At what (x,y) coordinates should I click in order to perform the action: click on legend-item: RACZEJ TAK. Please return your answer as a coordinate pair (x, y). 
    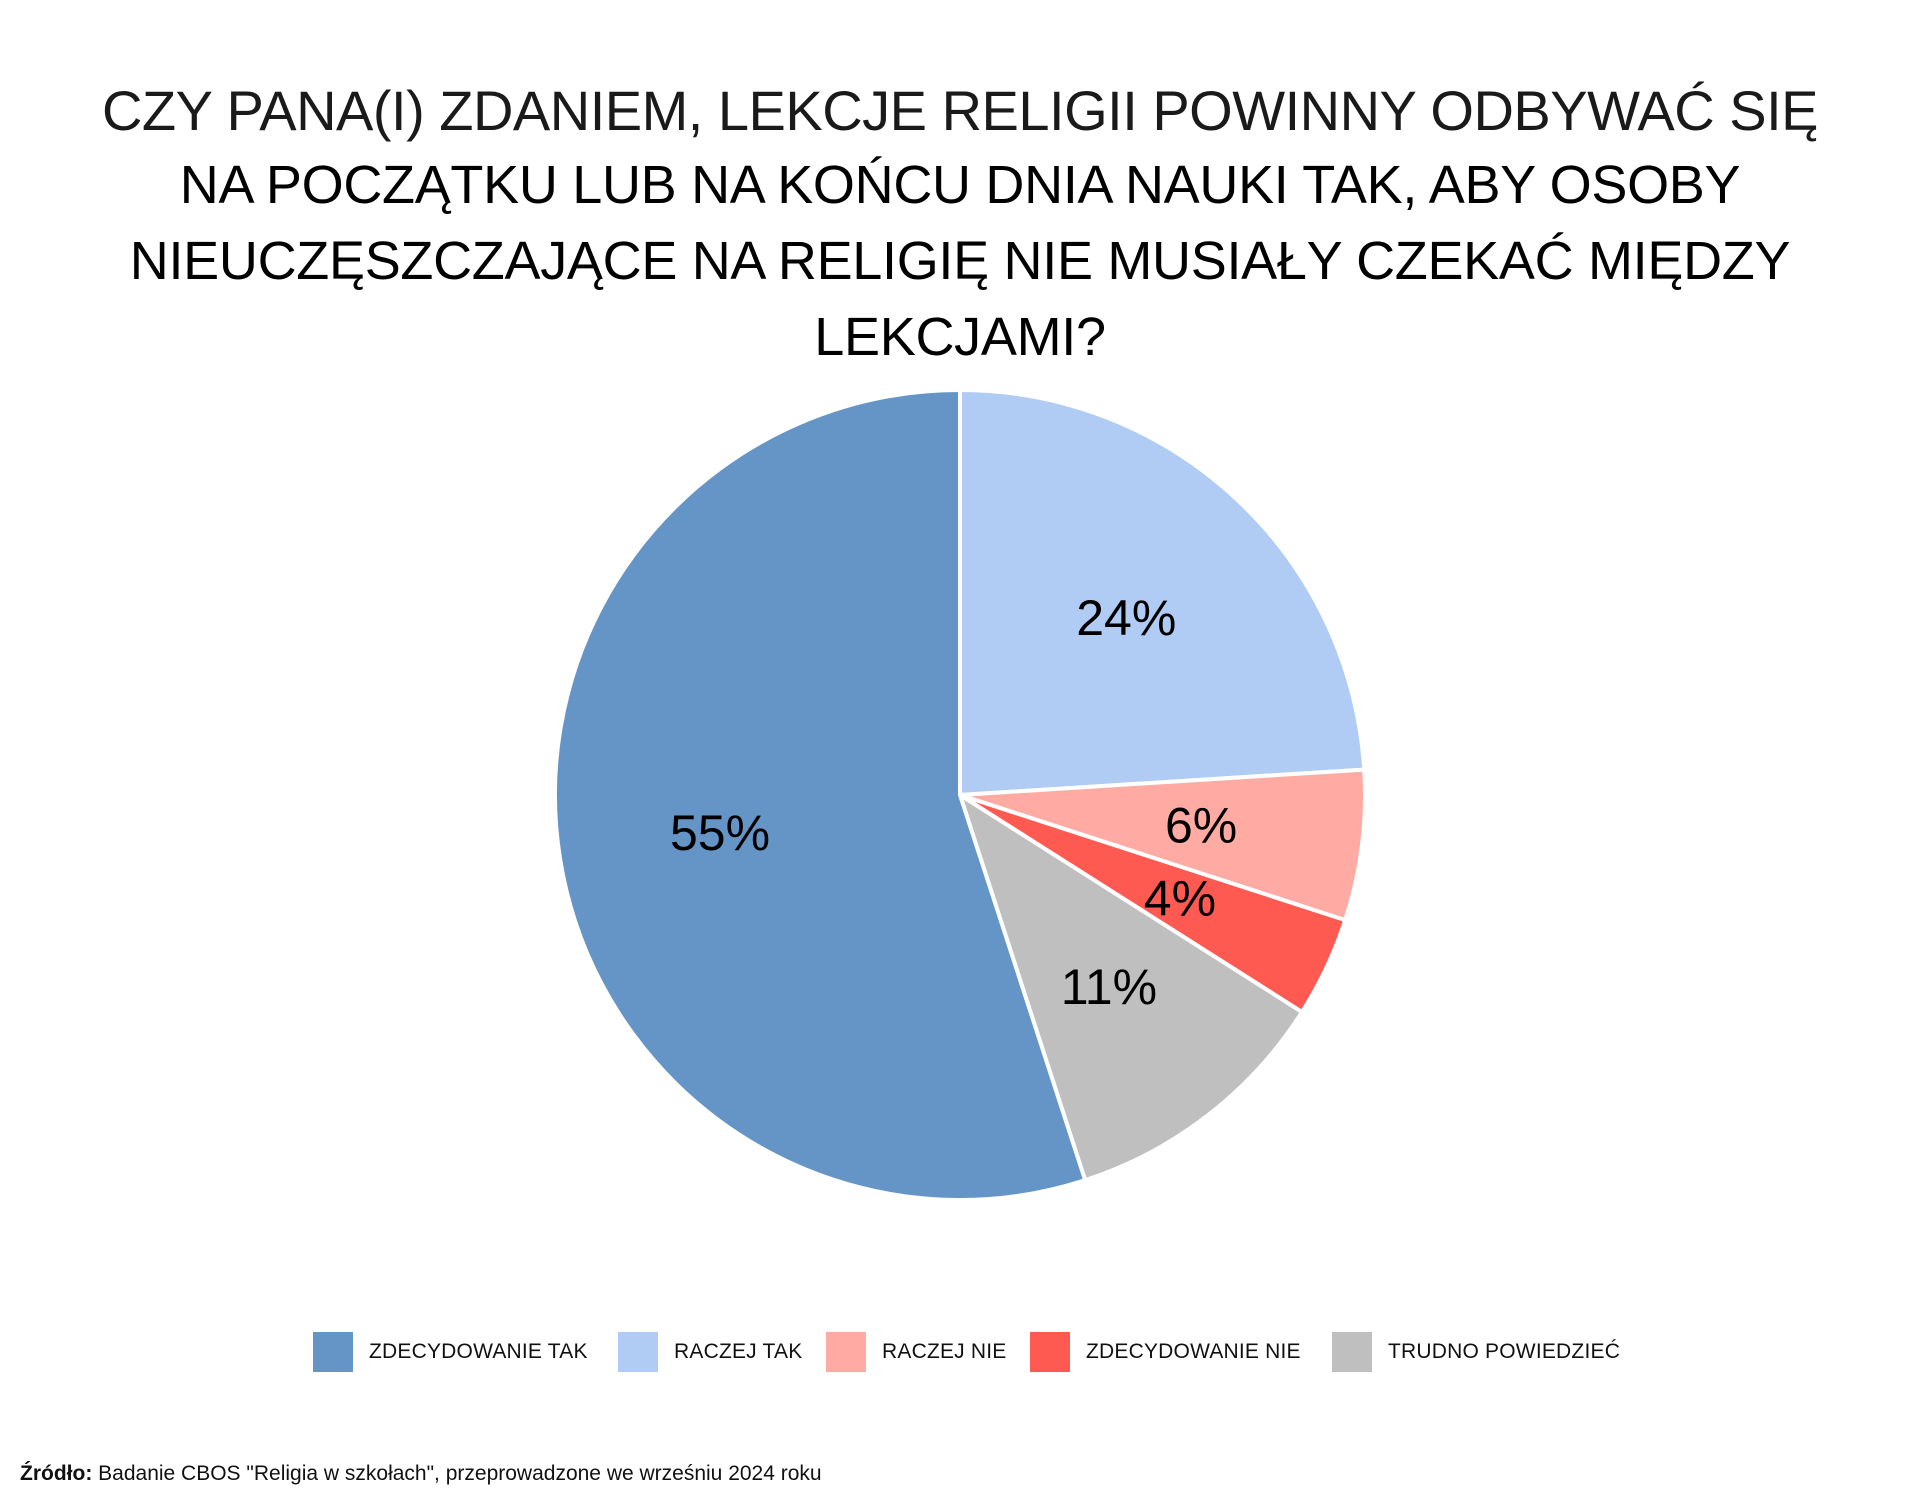
    Looking at the image, I should click on (710, 1352).